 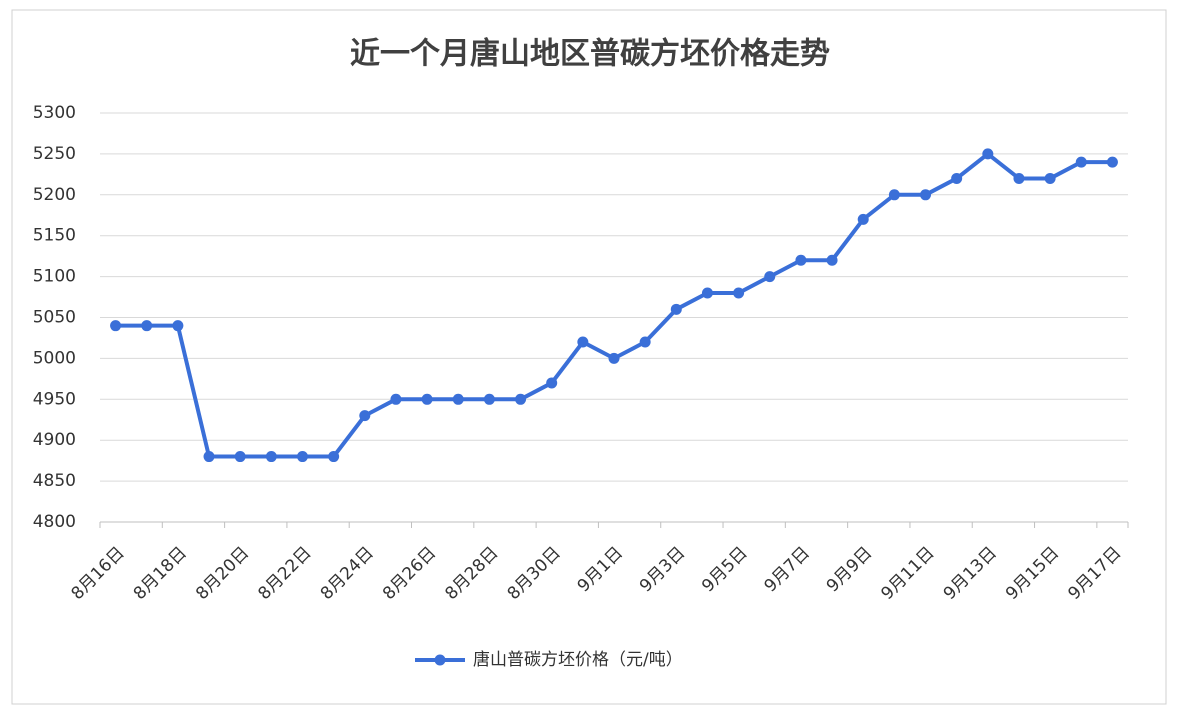 I want to click on y-tick-label: 4950, so click(x=54, y=399).